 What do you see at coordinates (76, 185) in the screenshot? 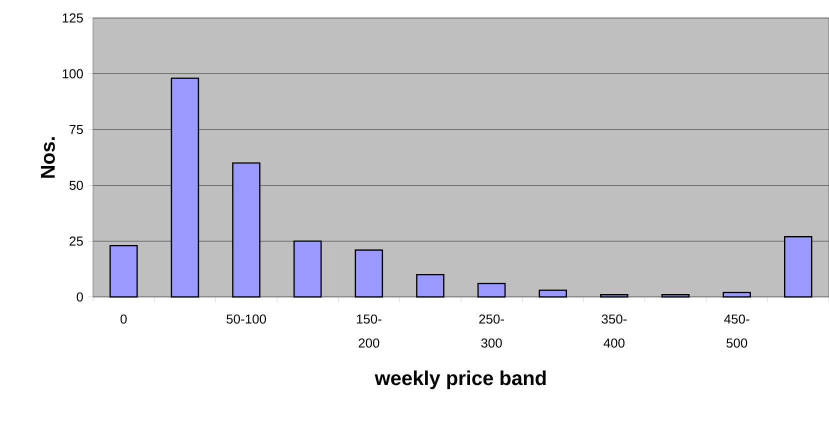
I see `y-tick-label: 50` at bounding box center [76, 185].